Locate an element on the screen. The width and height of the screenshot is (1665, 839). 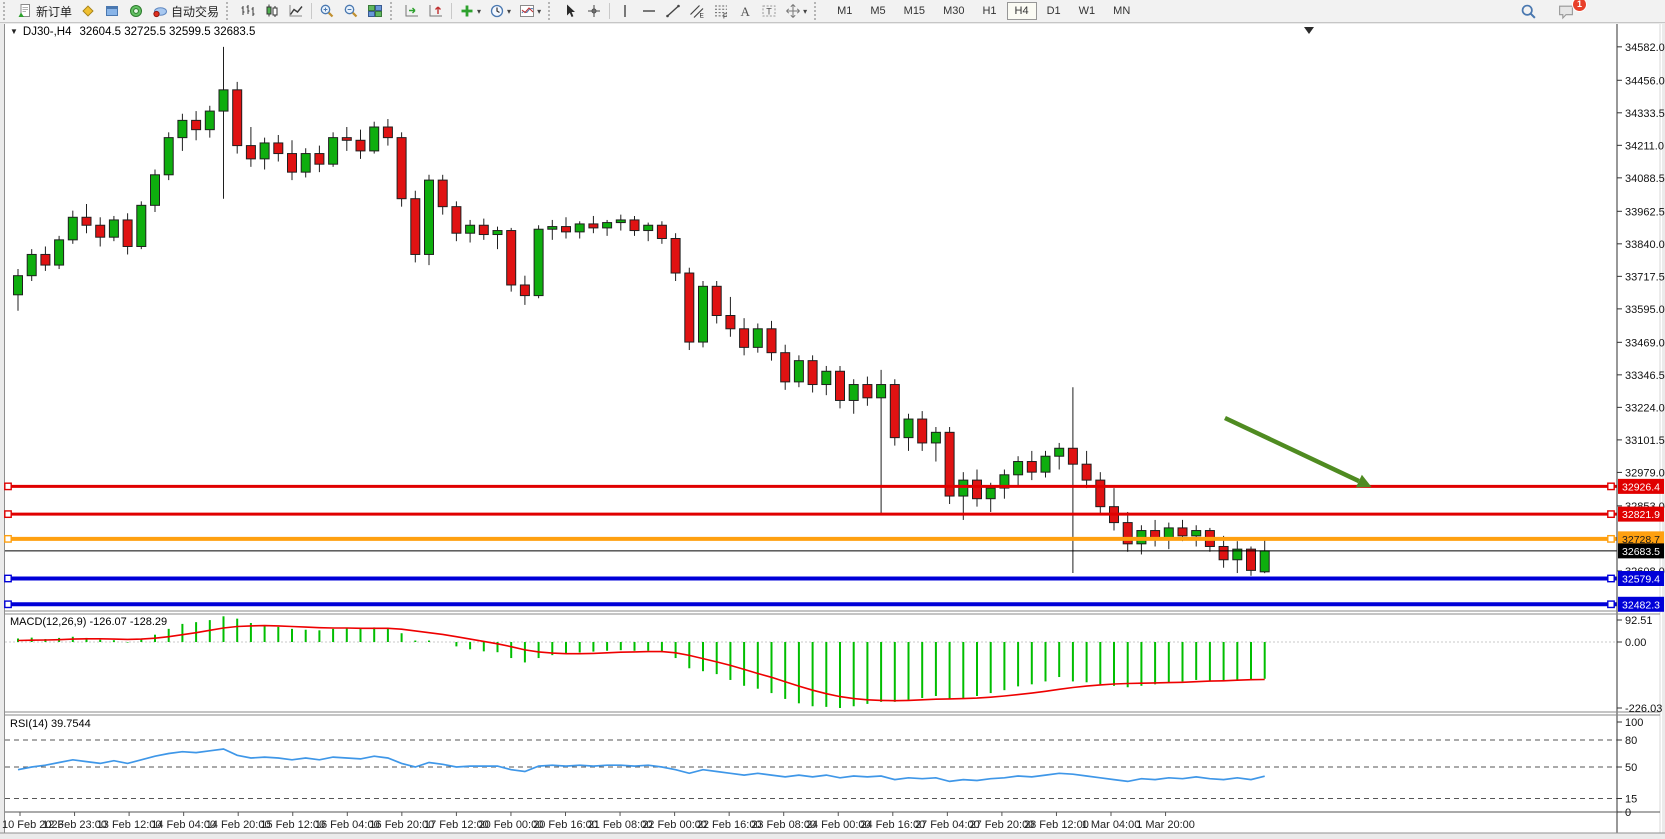
auto-scroll-button is located at coordinates (412, 11).